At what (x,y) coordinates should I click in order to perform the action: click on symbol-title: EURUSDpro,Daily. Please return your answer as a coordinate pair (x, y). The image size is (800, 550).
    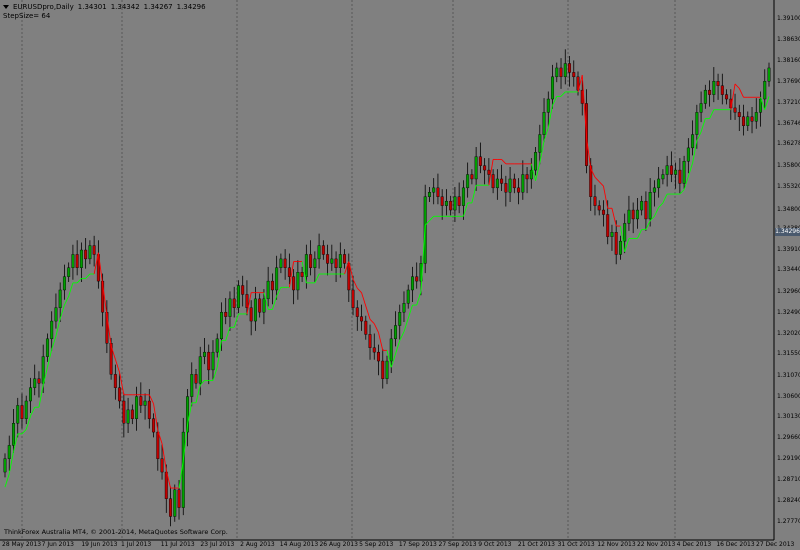
    Looking at the image, I should click on (43, 7).